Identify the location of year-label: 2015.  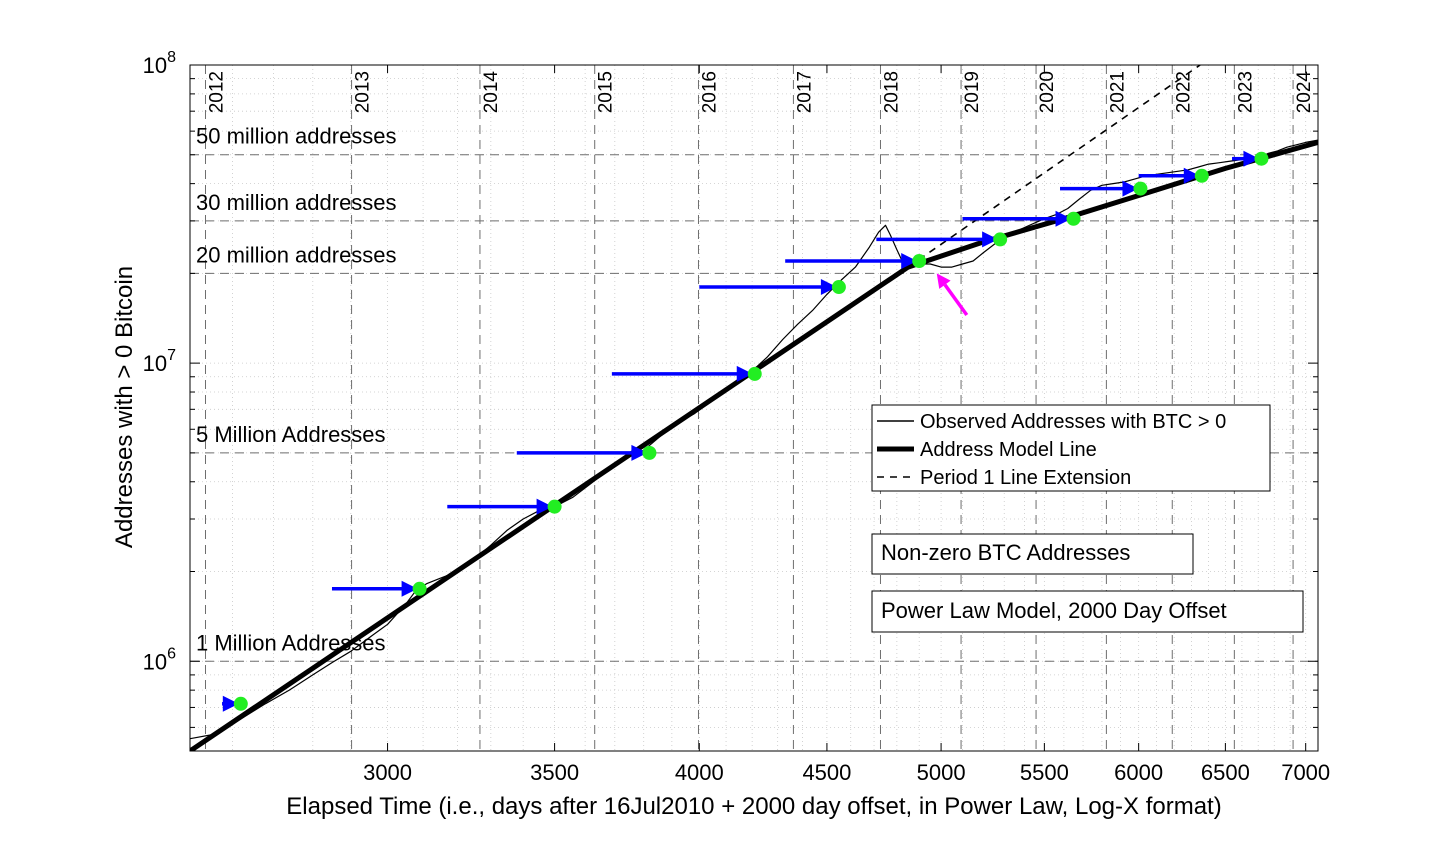
(606, 92).